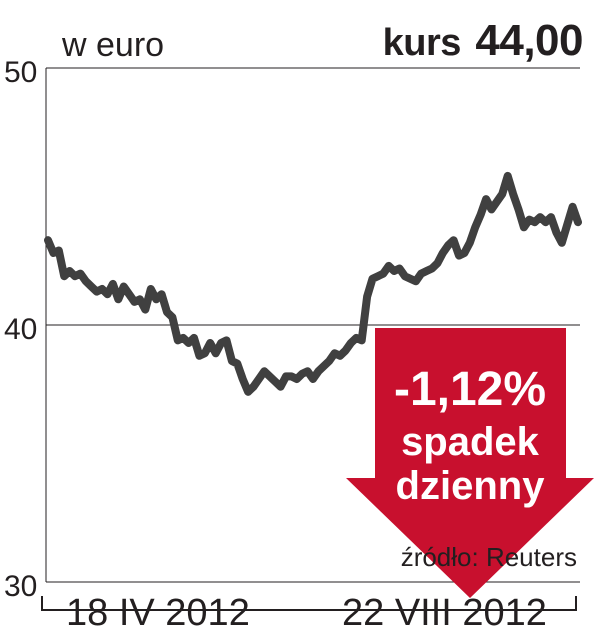 Image resolution: width=611 pixels, height=640 pixels. What do you see at coordinates (21, 329) in the screenshot?
I see `y-tick-40: 40` at bounding box center [21, 329].